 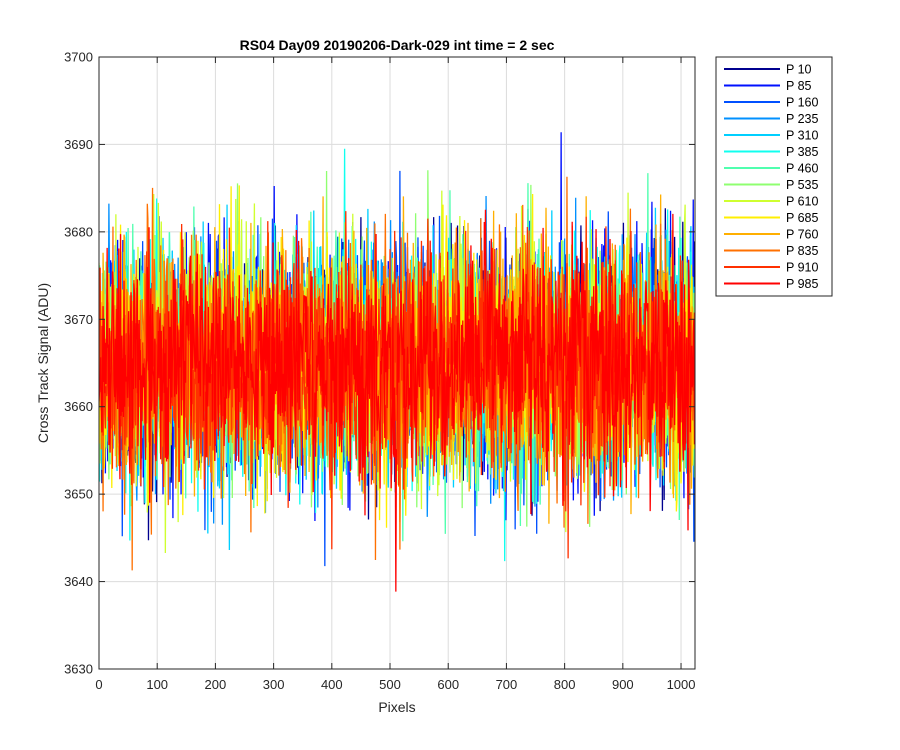 What do you see at coordinates (78, 581) in the screenshot?
I see `y-tick-label: 3640` at bounding box center [78, 581].